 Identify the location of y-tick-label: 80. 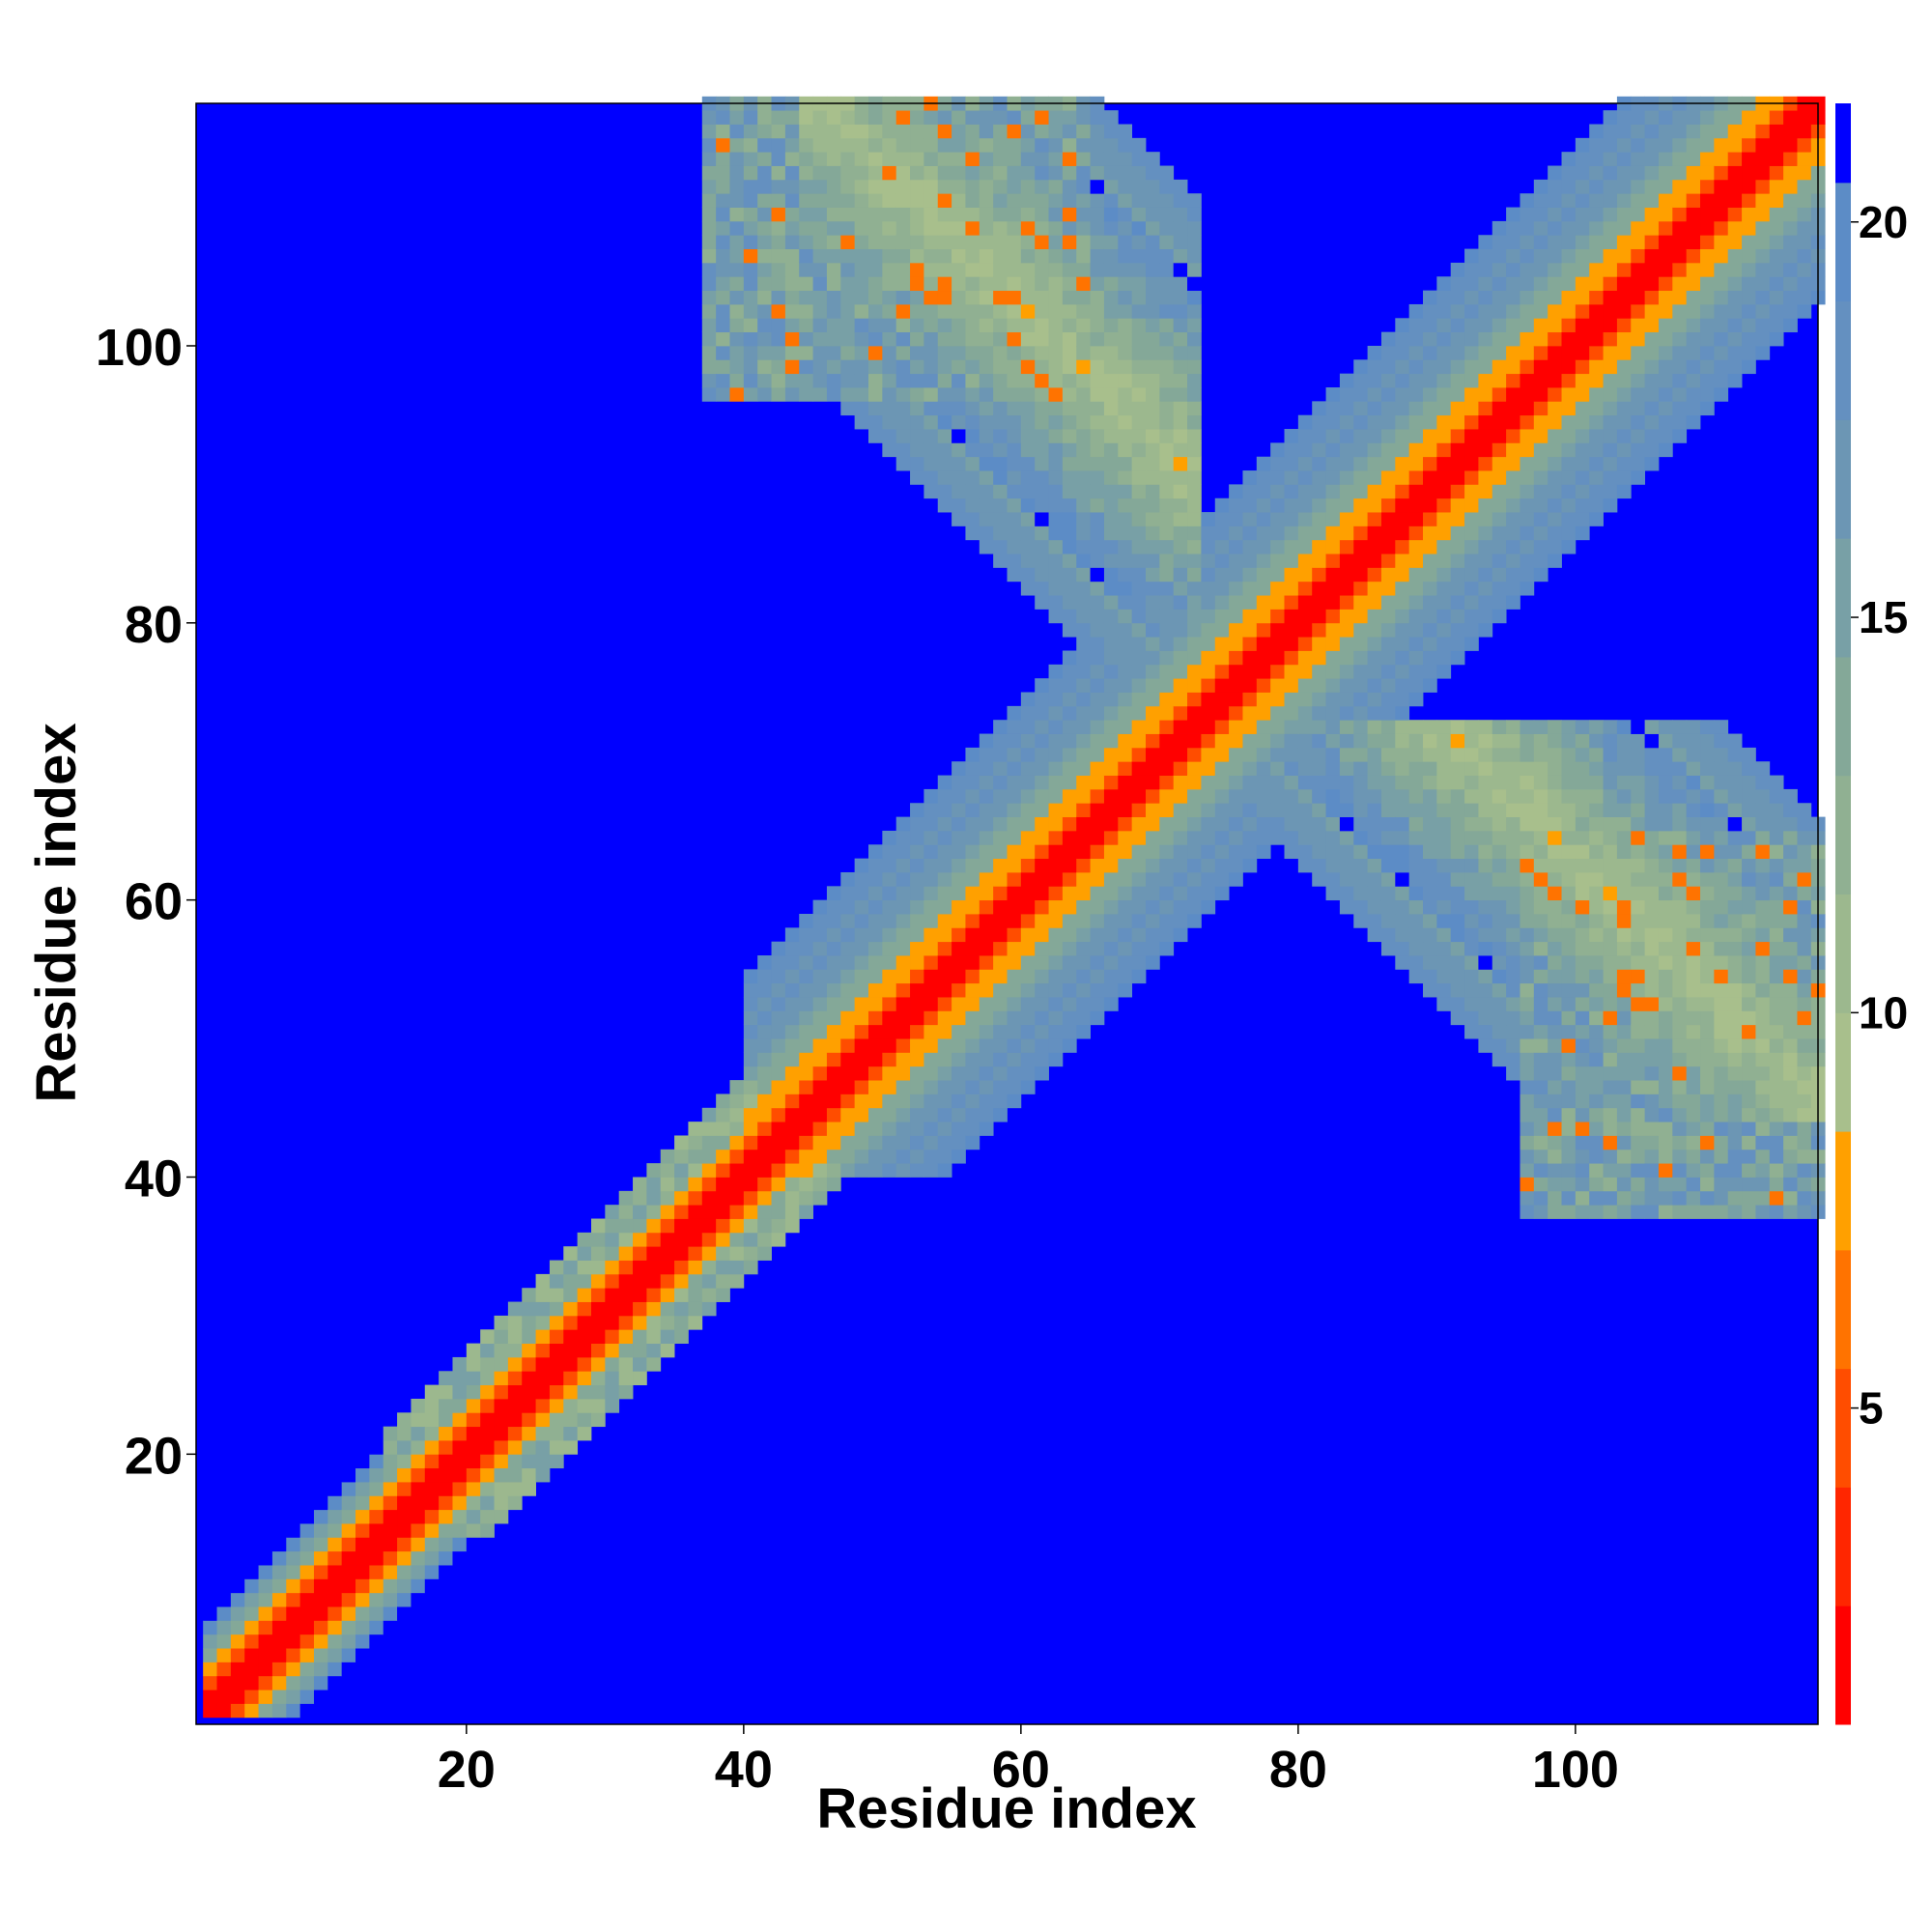
(154, 625).